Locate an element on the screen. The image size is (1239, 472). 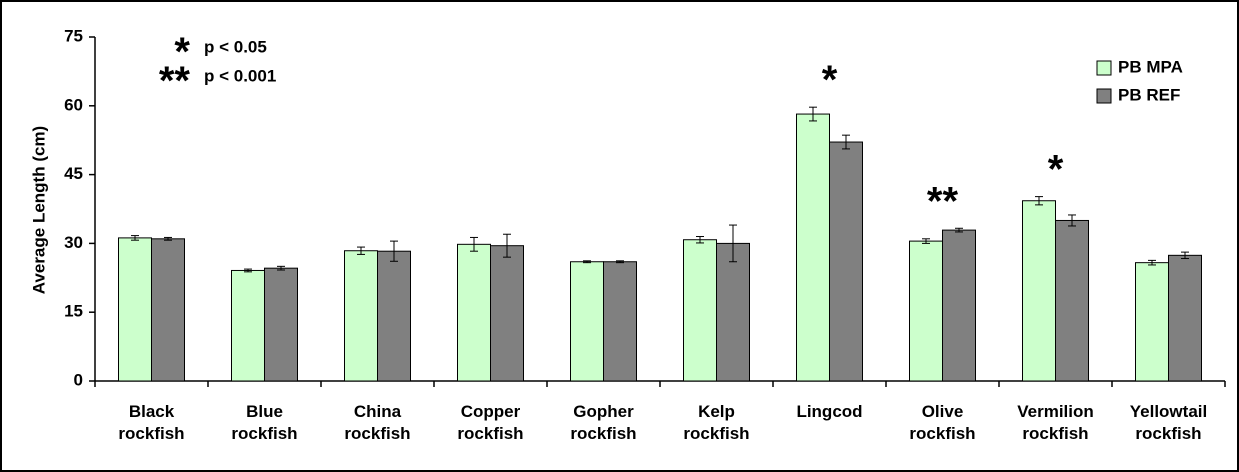
x-tick-label: Gopher rockfish is located at coordinates (603, 422).